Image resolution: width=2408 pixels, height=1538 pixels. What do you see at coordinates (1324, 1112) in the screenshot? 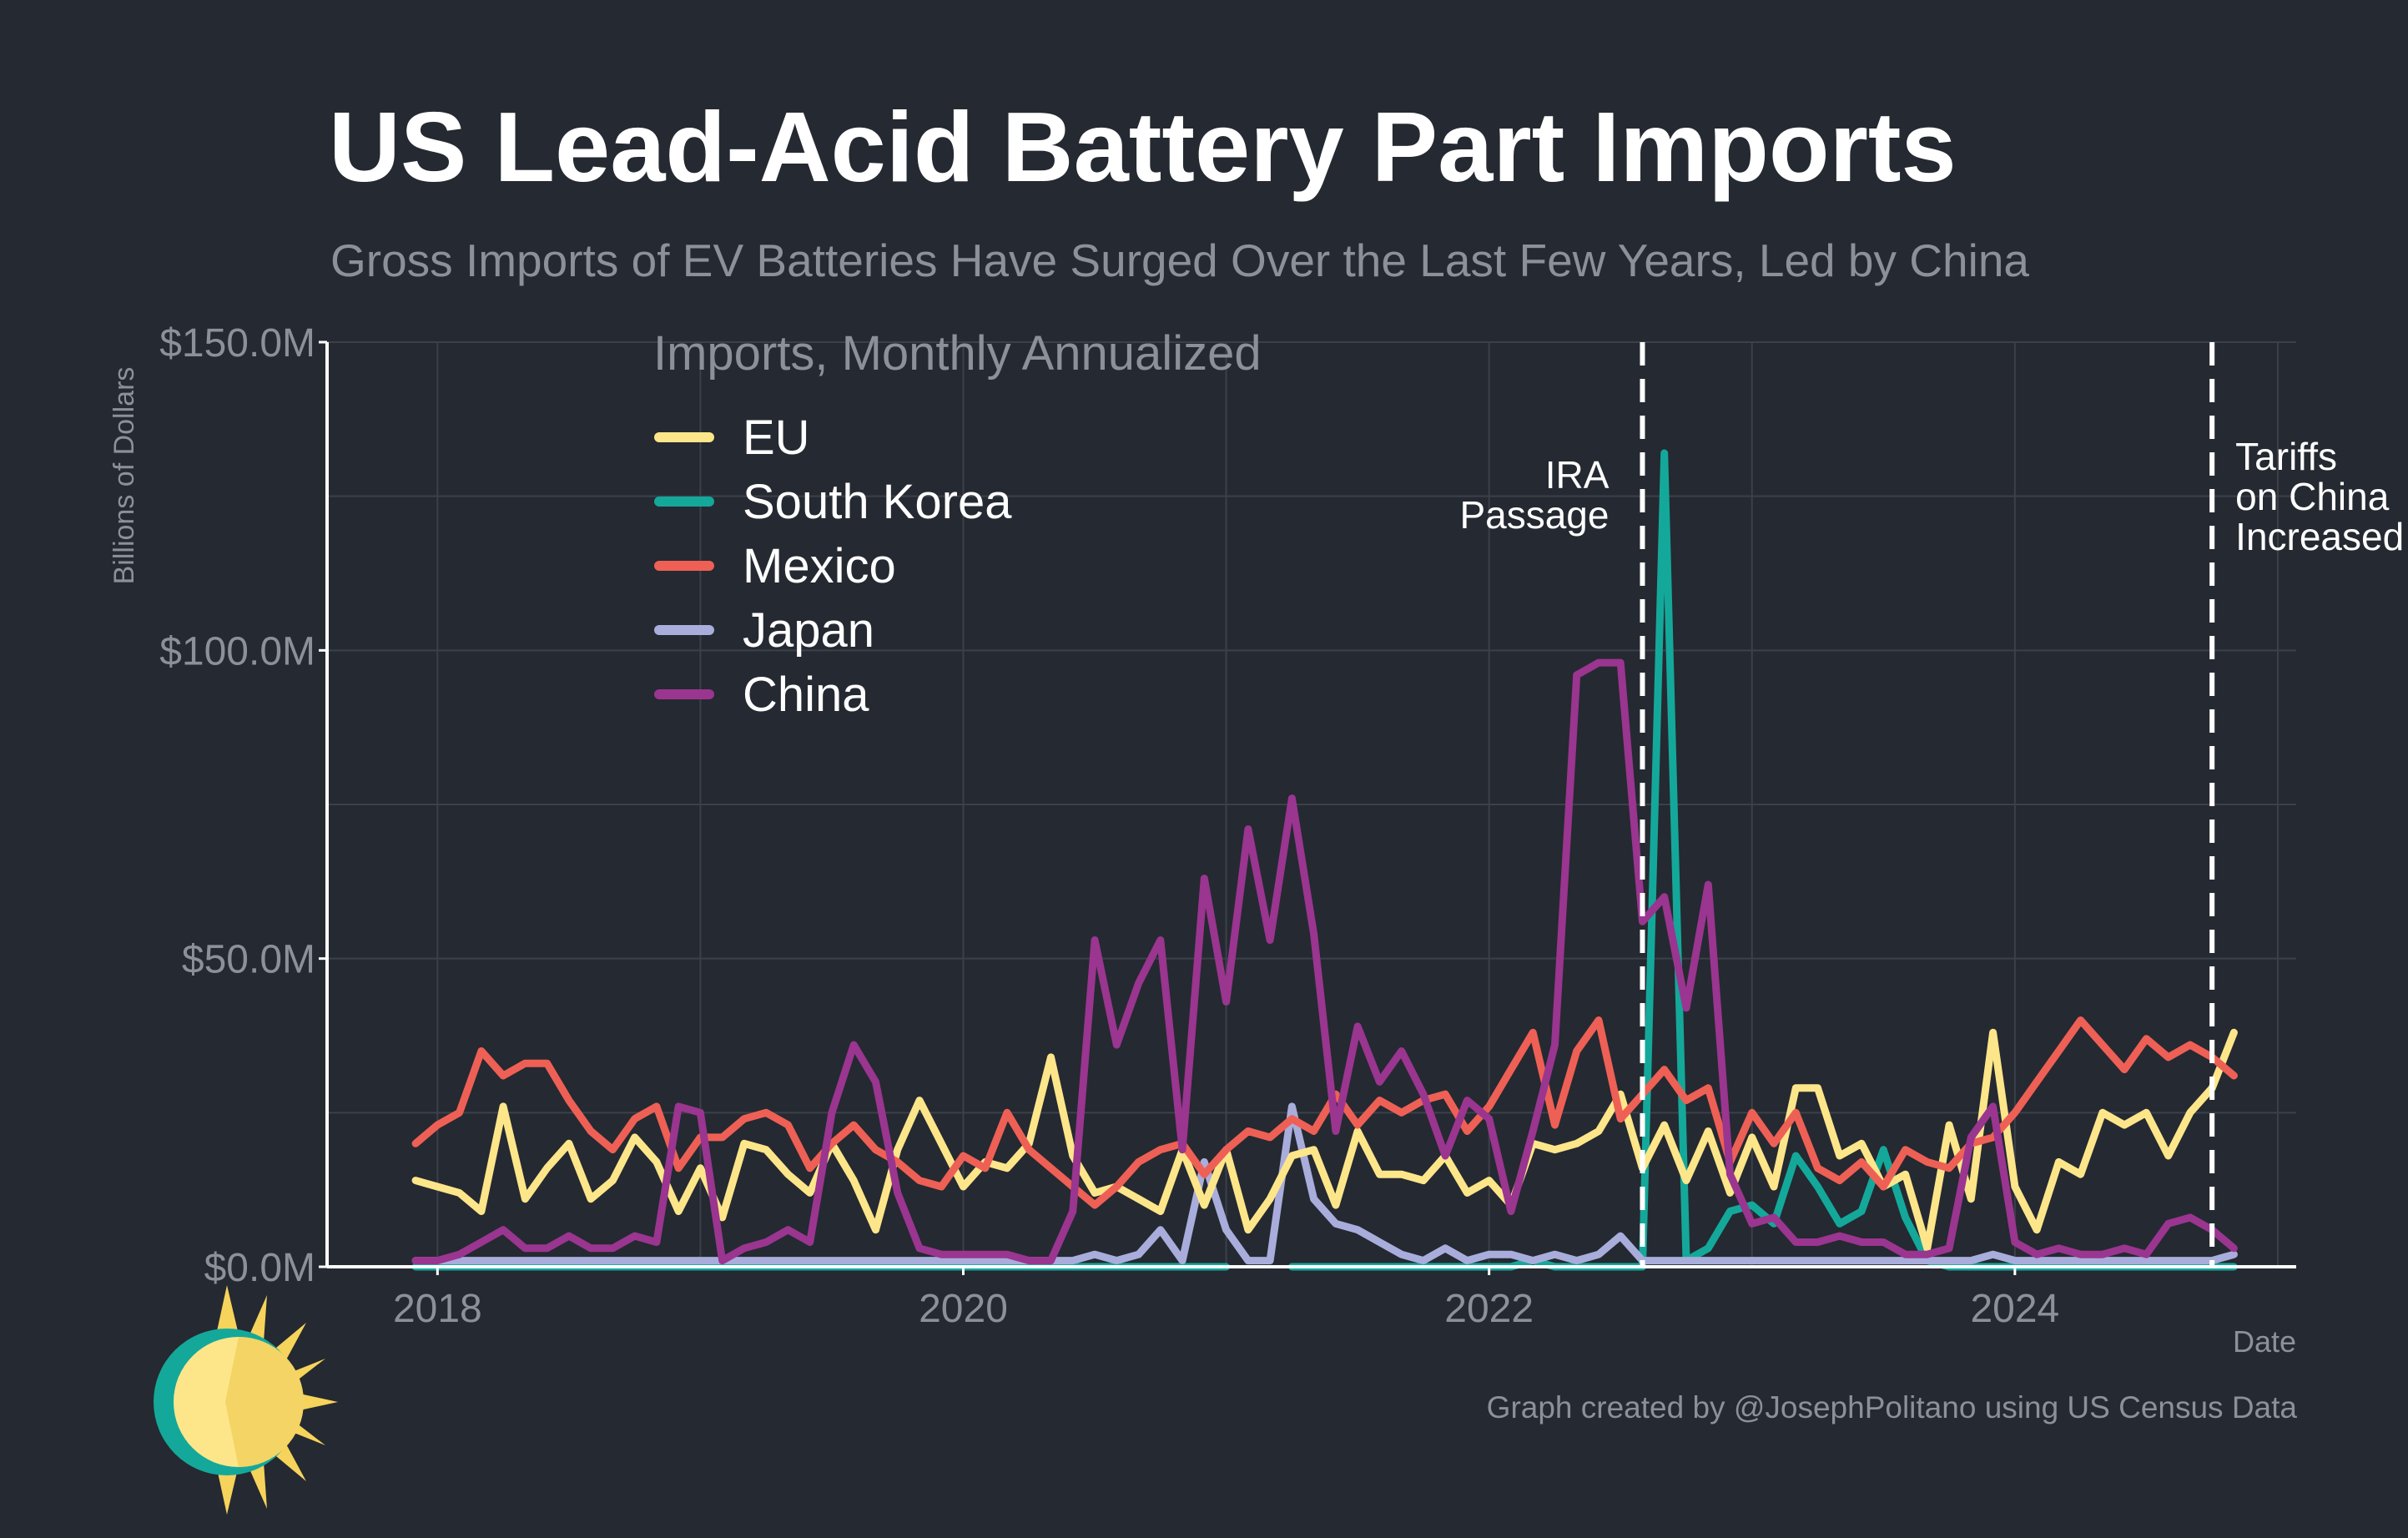
I see `series-line-mexico` at bounding box center [1324, 1112].